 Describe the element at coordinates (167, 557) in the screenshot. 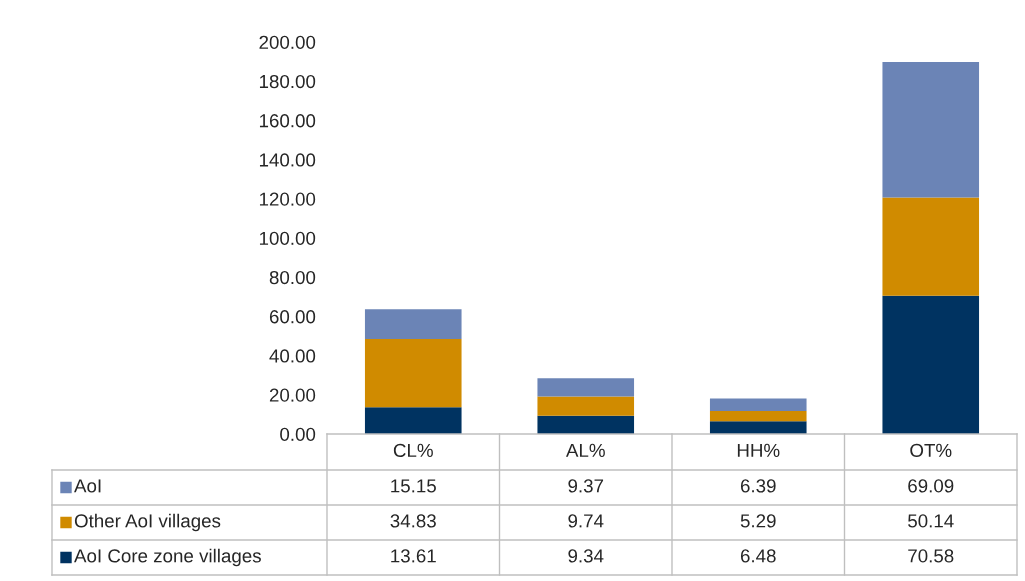

I see `legend-label: AoI Core zone villages` at that location.